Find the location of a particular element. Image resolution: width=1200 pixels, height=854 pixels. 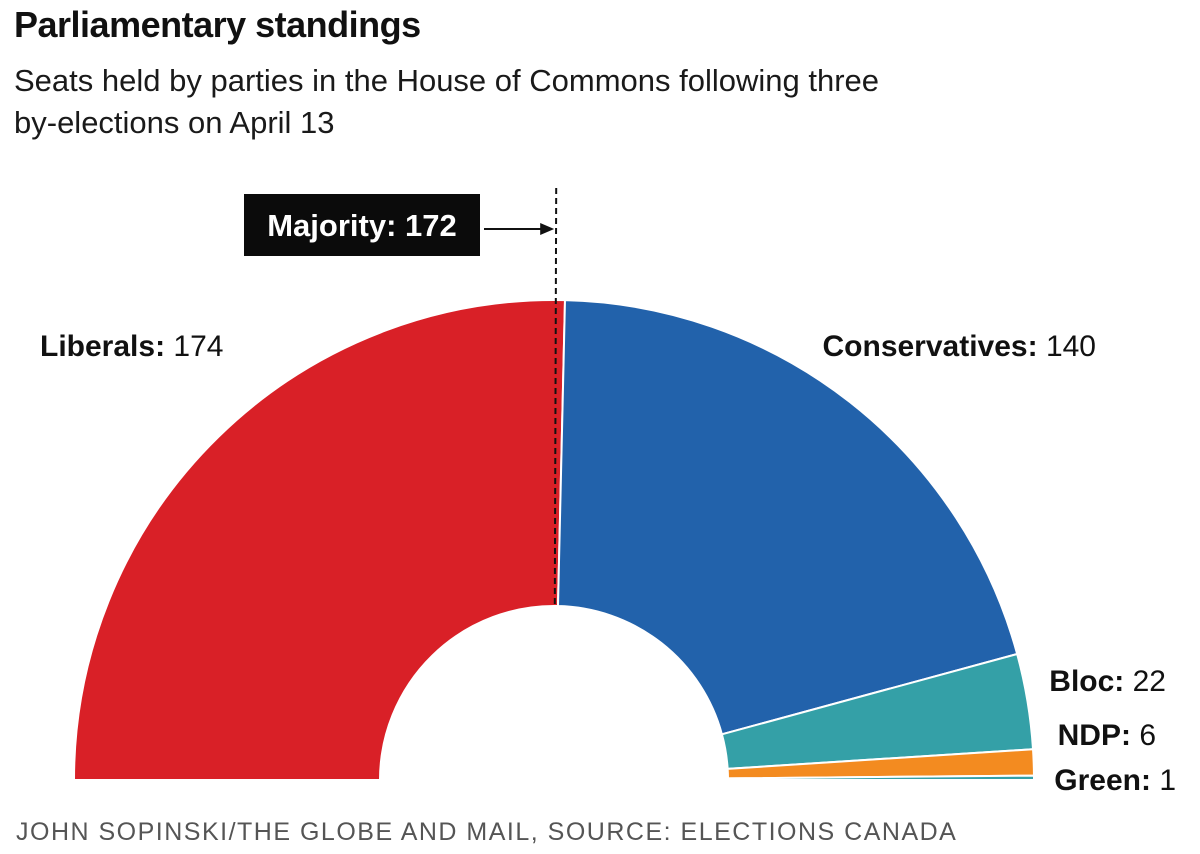

label-conservatives: Conservatives: 140 is located at coordinates (960, 346).